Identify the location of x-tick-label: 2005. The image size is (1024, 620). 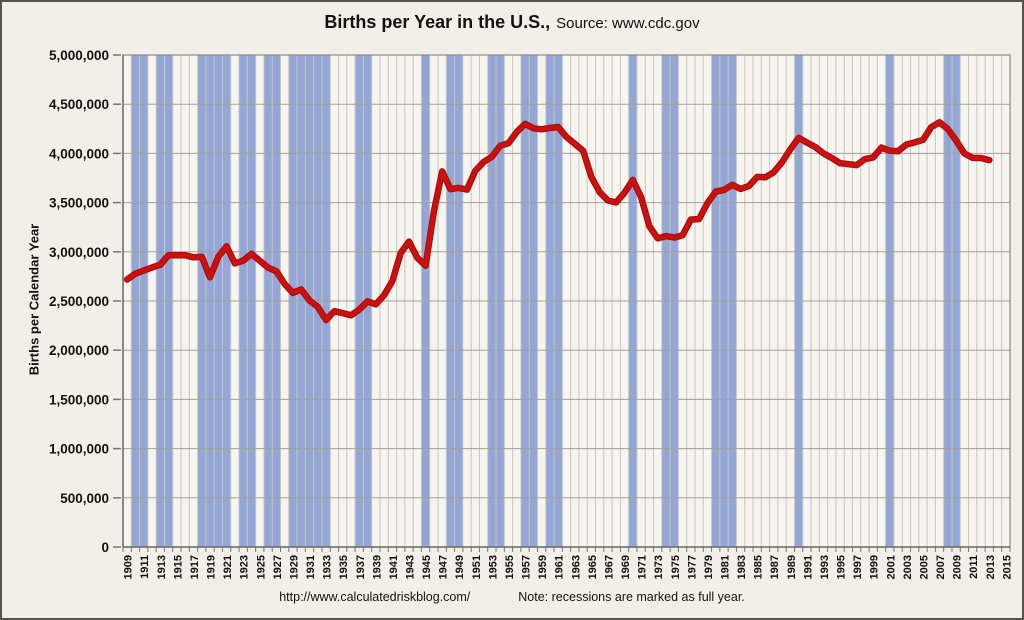
(924, 567).